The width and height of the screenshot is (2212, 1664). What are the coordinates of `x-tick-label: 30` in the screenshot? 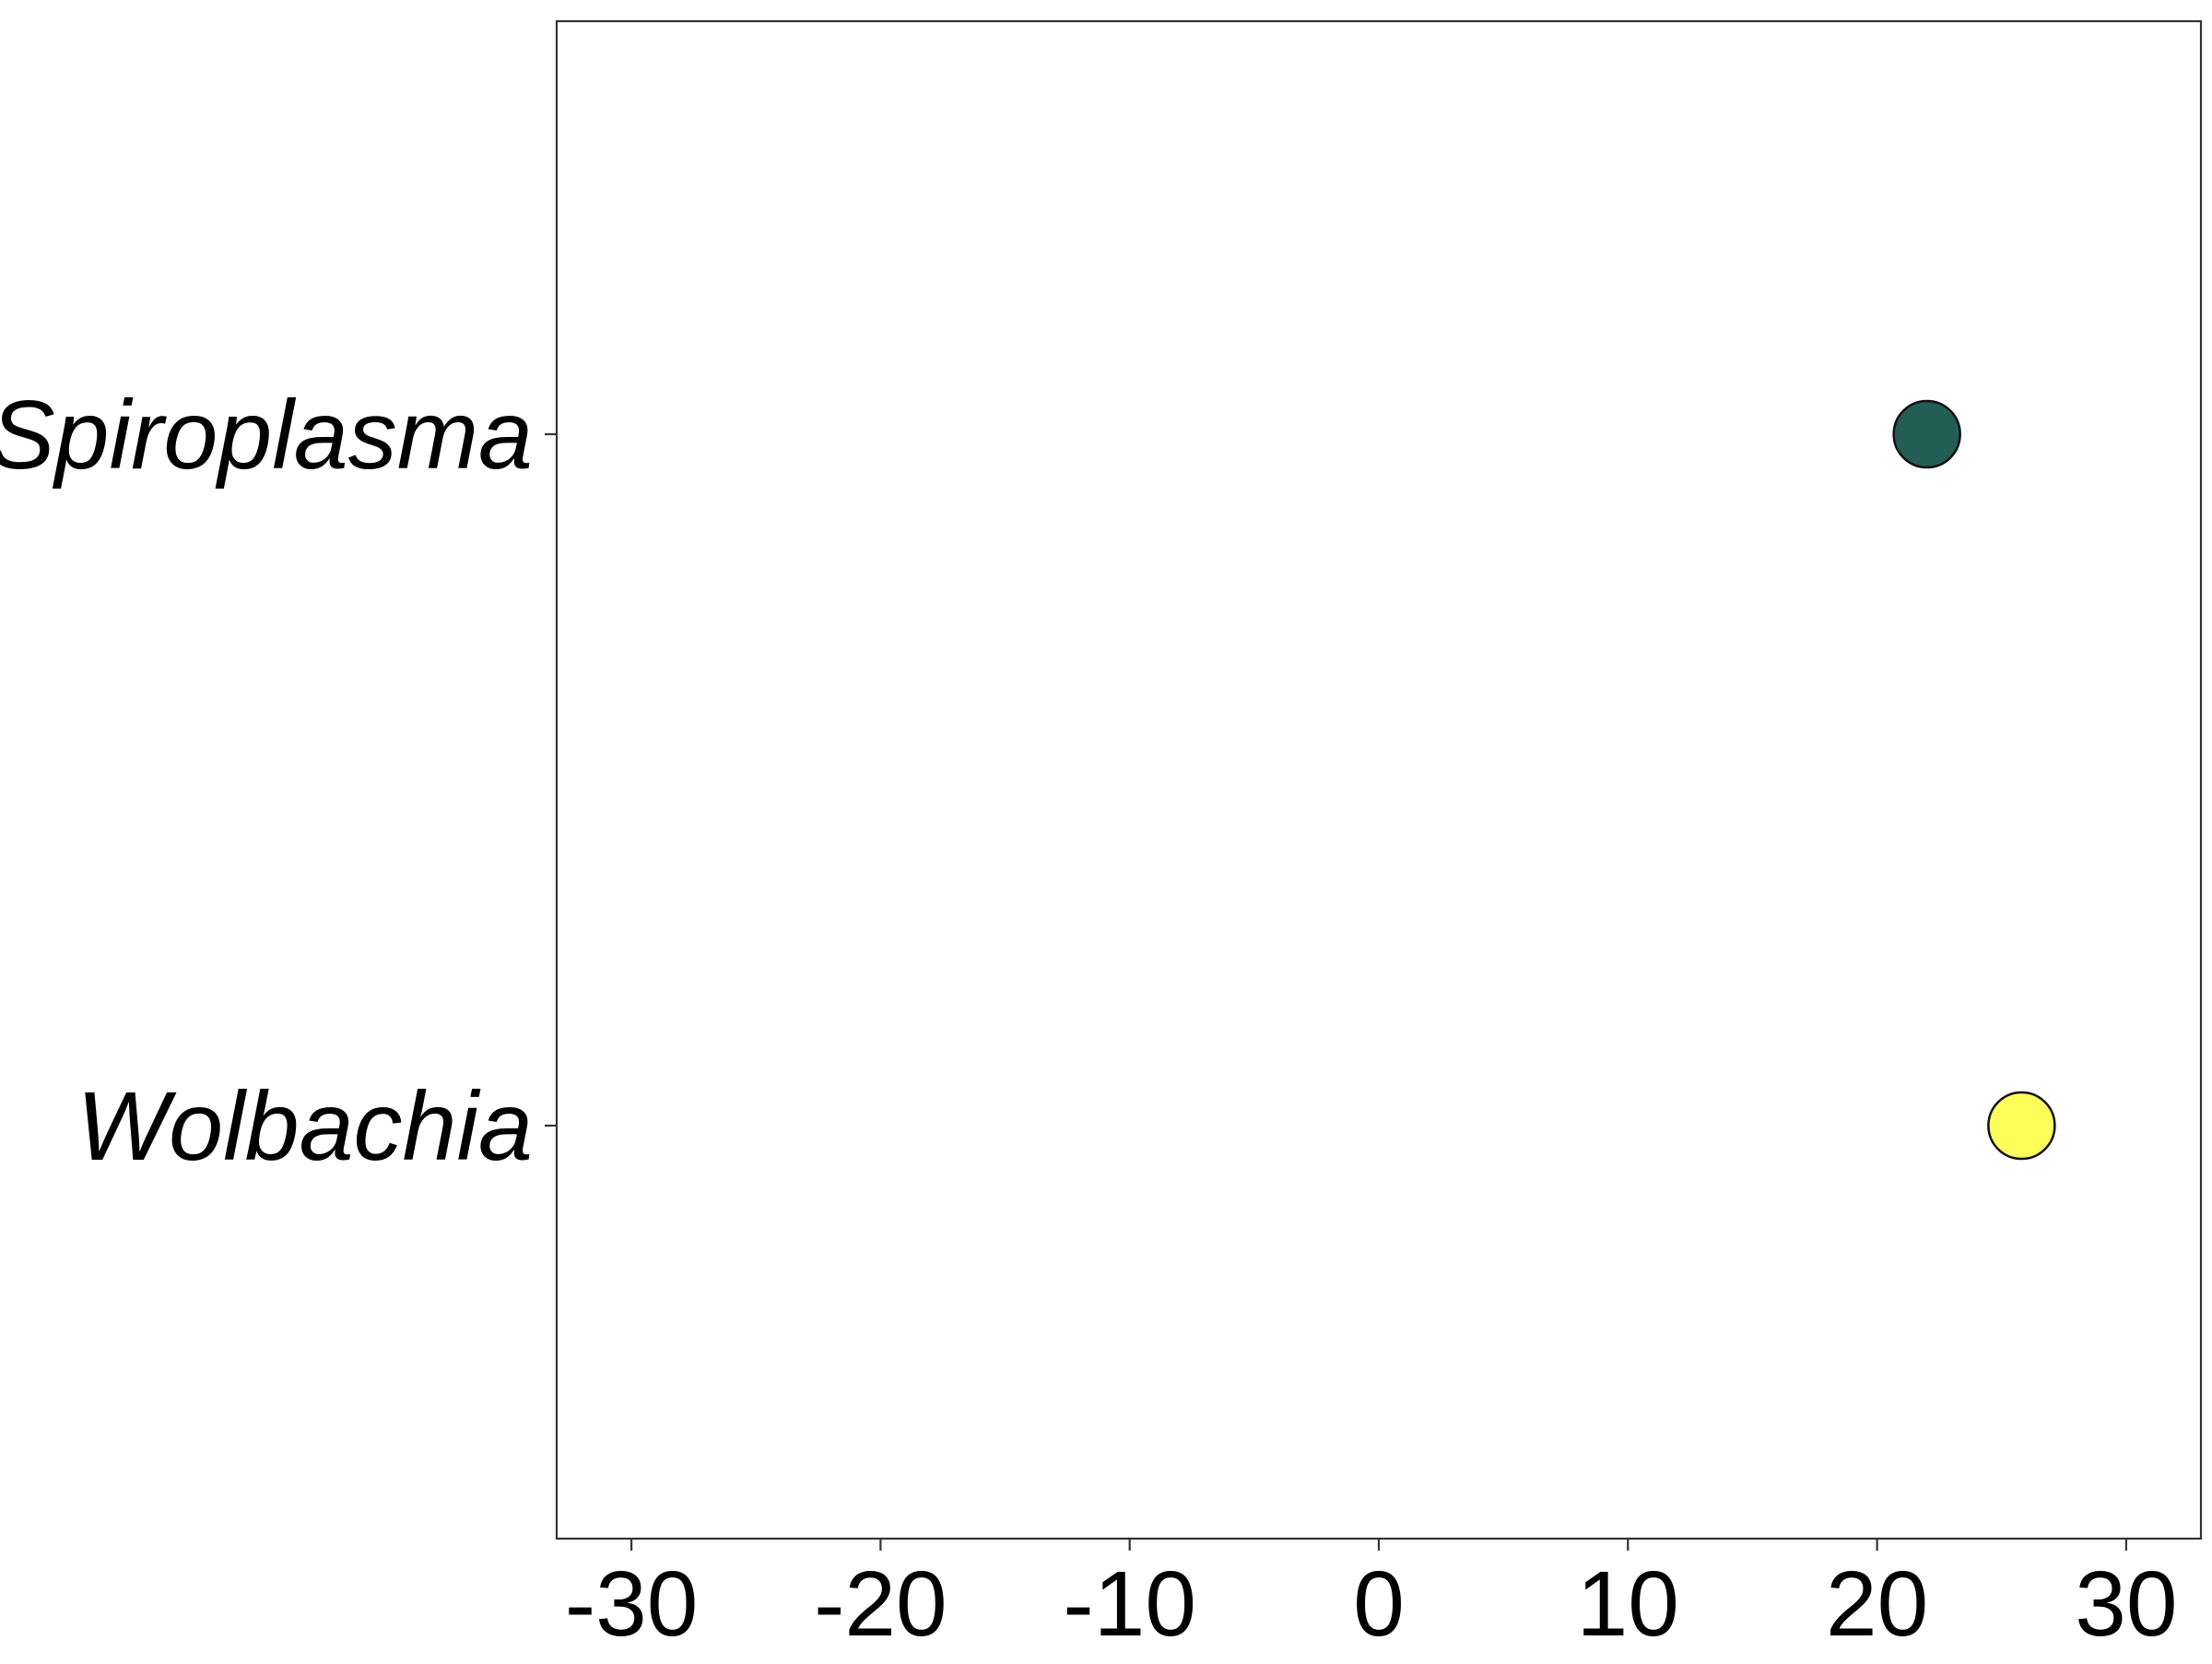 It's located at (2126, 1604).